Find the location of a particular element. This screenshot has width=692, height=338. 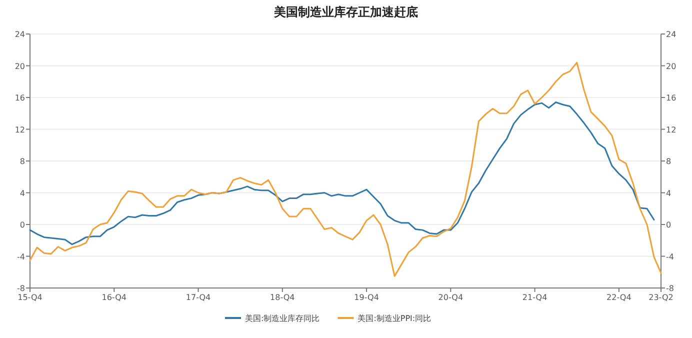

y-tick-label: -8 is located at coordinates (21, 288).